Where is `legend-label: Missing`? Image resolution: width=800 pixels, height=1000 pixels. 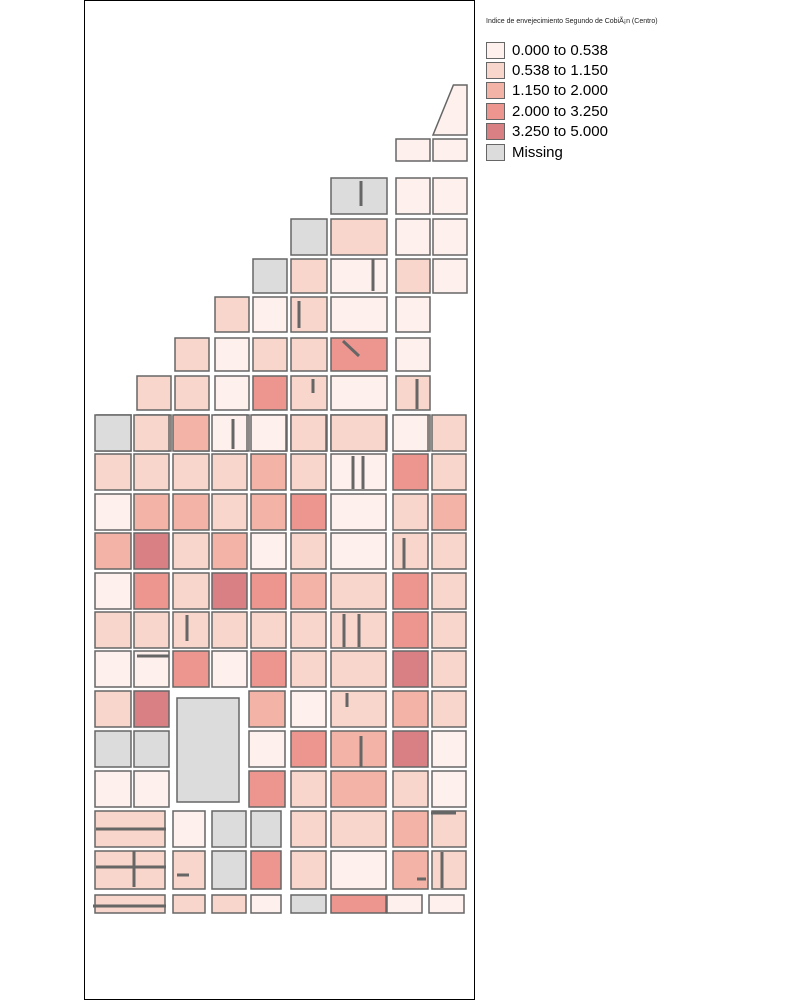
legend-label: Missing is located at coordinates (537, 152).